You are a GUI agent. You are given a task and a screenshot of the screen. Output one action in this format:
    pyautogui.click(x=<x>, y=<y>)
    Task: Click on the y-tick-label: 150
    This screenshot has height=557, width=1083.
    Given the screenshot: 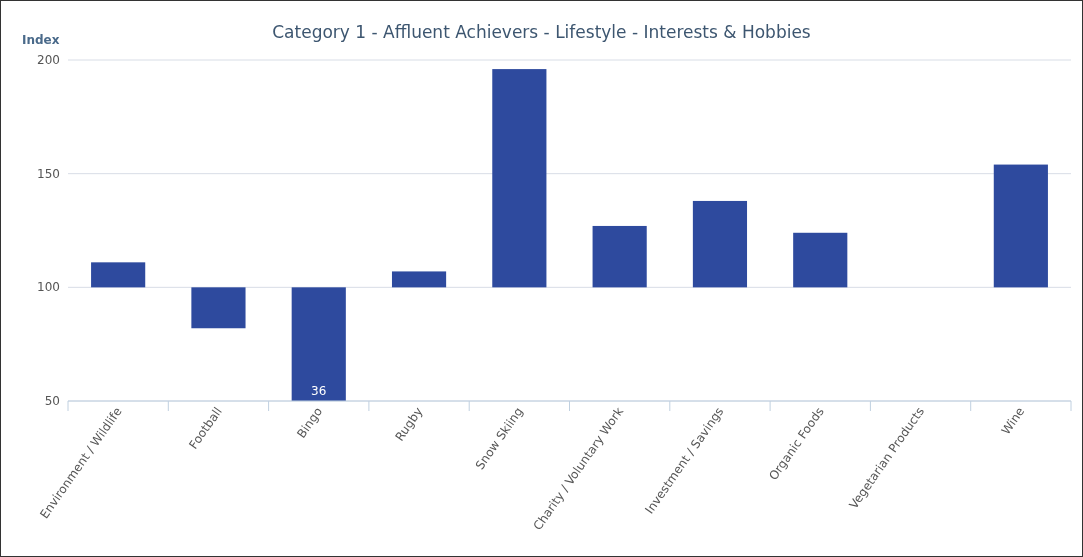 What is the action you would take?
    pyautogui.click(x=48, y=173)
    